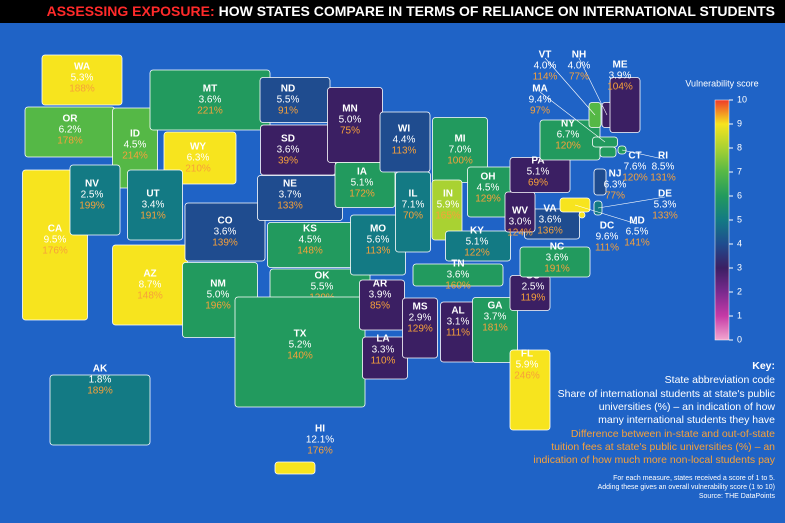 This screenshot has height=523, width=785. Describe the element at coordinates (620, 87) in the screenshot. I see `state-fee: 104%` at that location.